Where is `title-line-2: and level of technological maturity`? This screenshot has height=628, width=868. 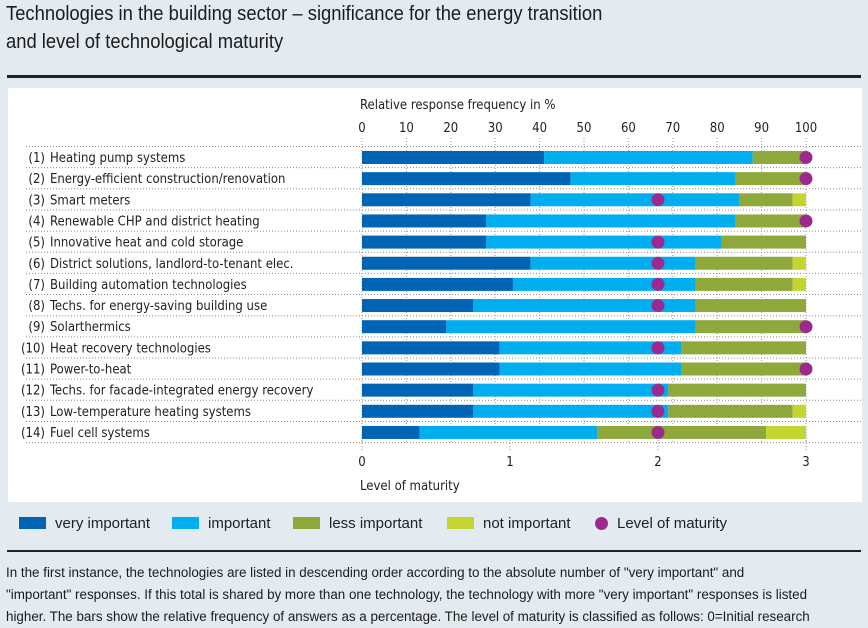
title-line-2: and level of technological maturity is located at coordinates (145, 42).